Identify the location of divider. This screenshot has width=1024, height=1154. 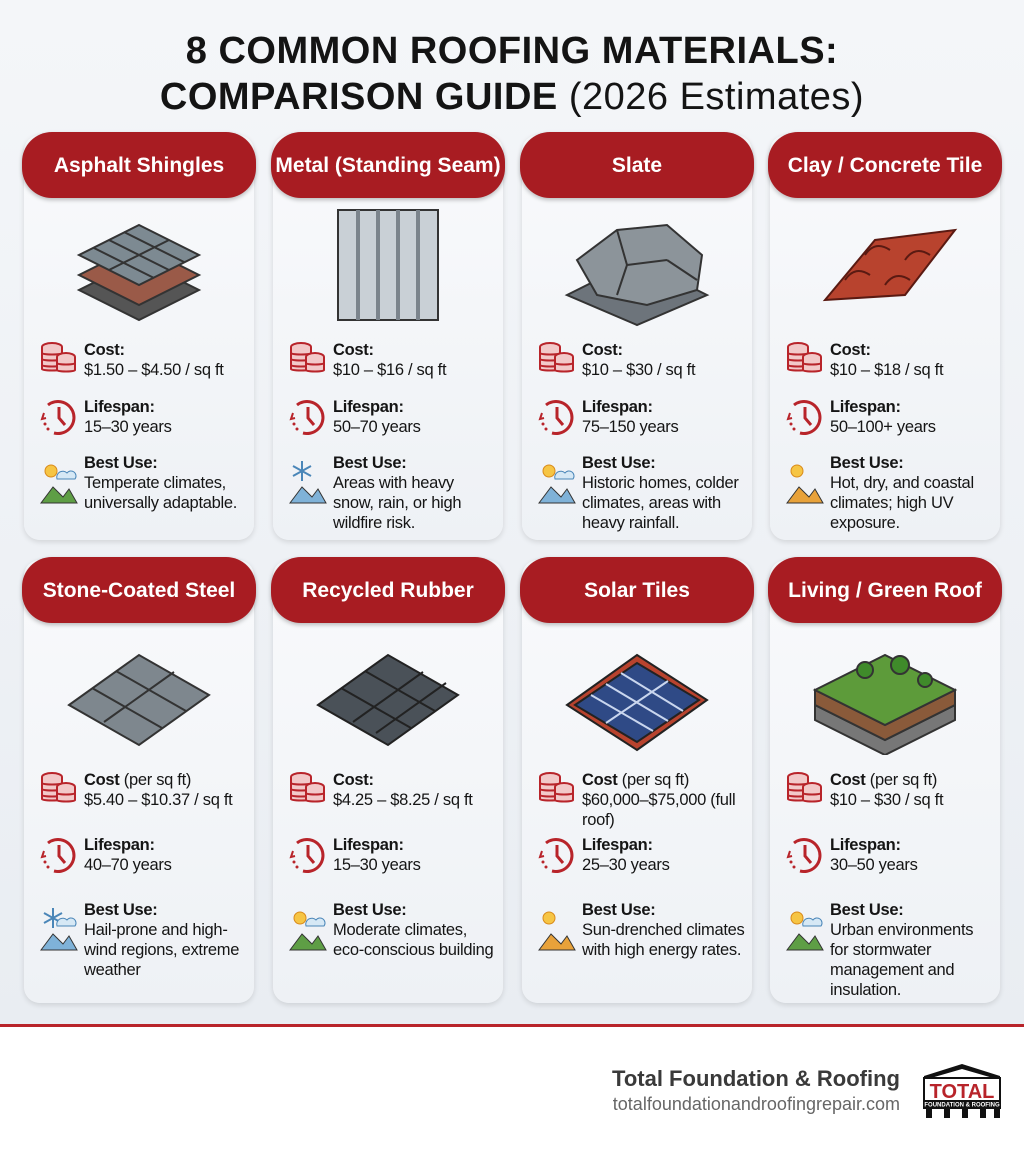
(512, 1025).